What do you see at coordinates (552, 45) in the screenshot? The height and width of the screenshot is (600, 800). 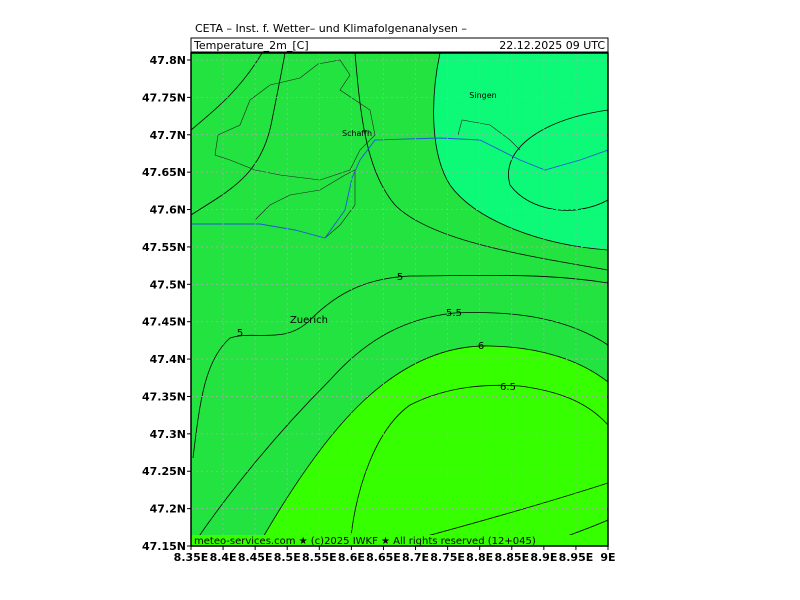 I see `valid-time: 22.12.2025 09 UTC` at bounding box center [552, 45].